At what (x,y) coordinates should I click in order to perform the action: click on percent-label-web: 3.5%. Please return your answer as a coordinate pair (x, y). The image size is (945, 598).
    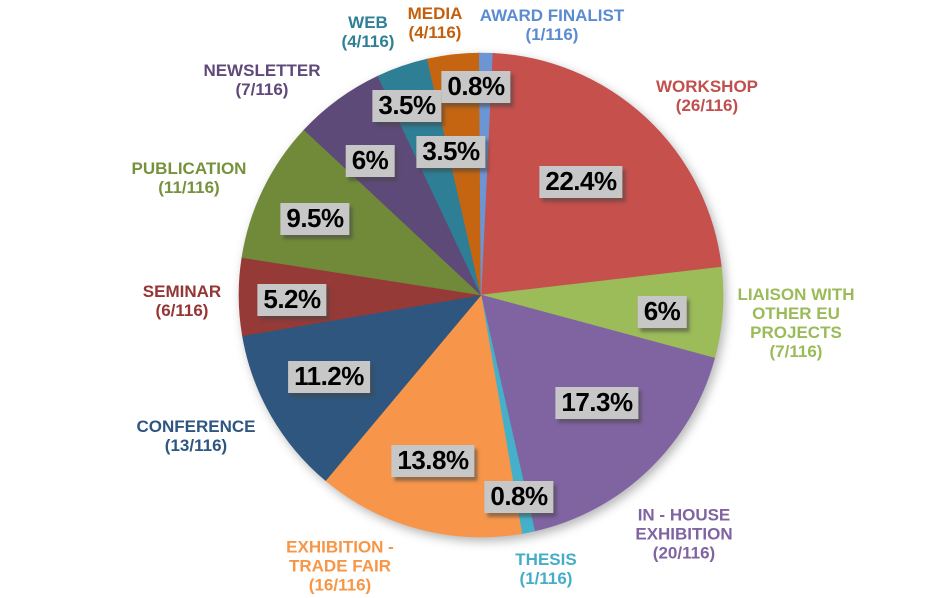
    Looking at the image, I should click on (407, 106).